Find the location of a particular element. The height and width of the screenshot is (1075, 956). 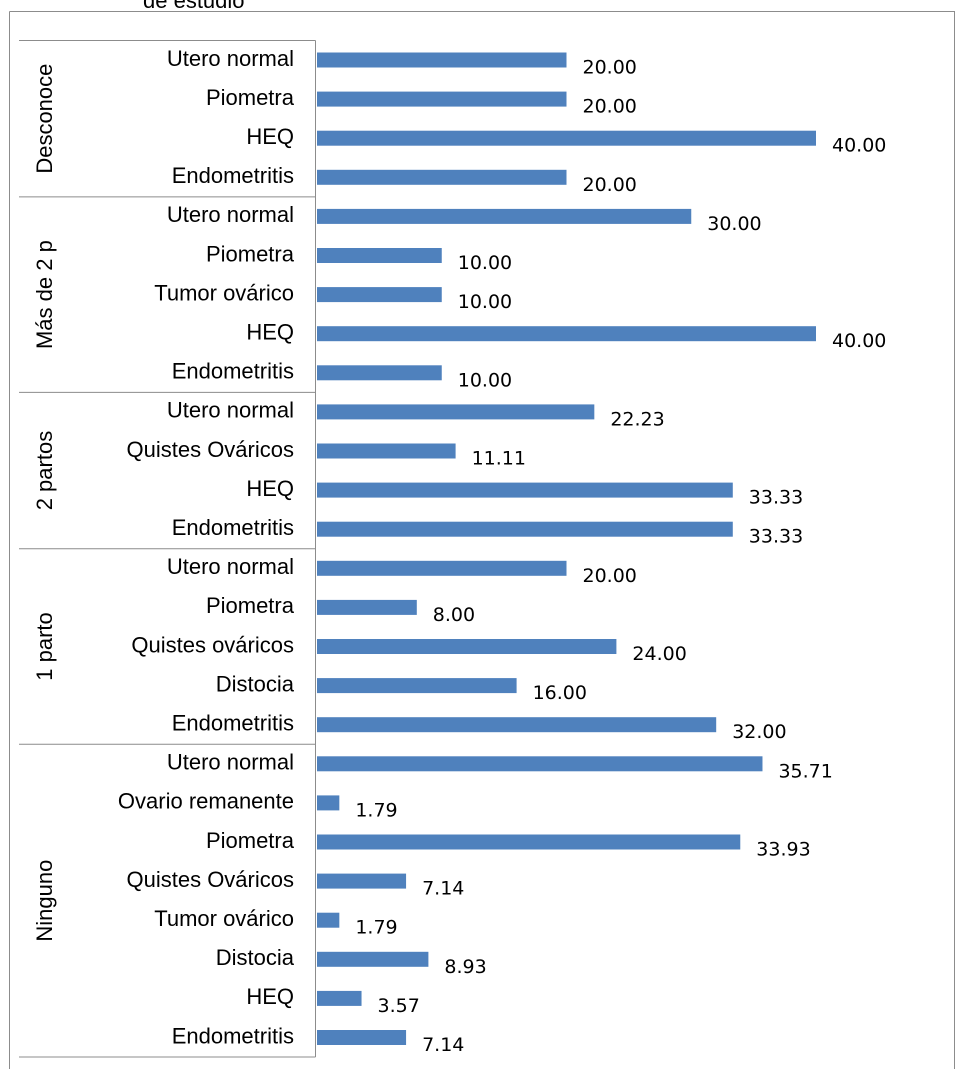

chart-title-fragment: de estudio is located at coordinates (194, 6).